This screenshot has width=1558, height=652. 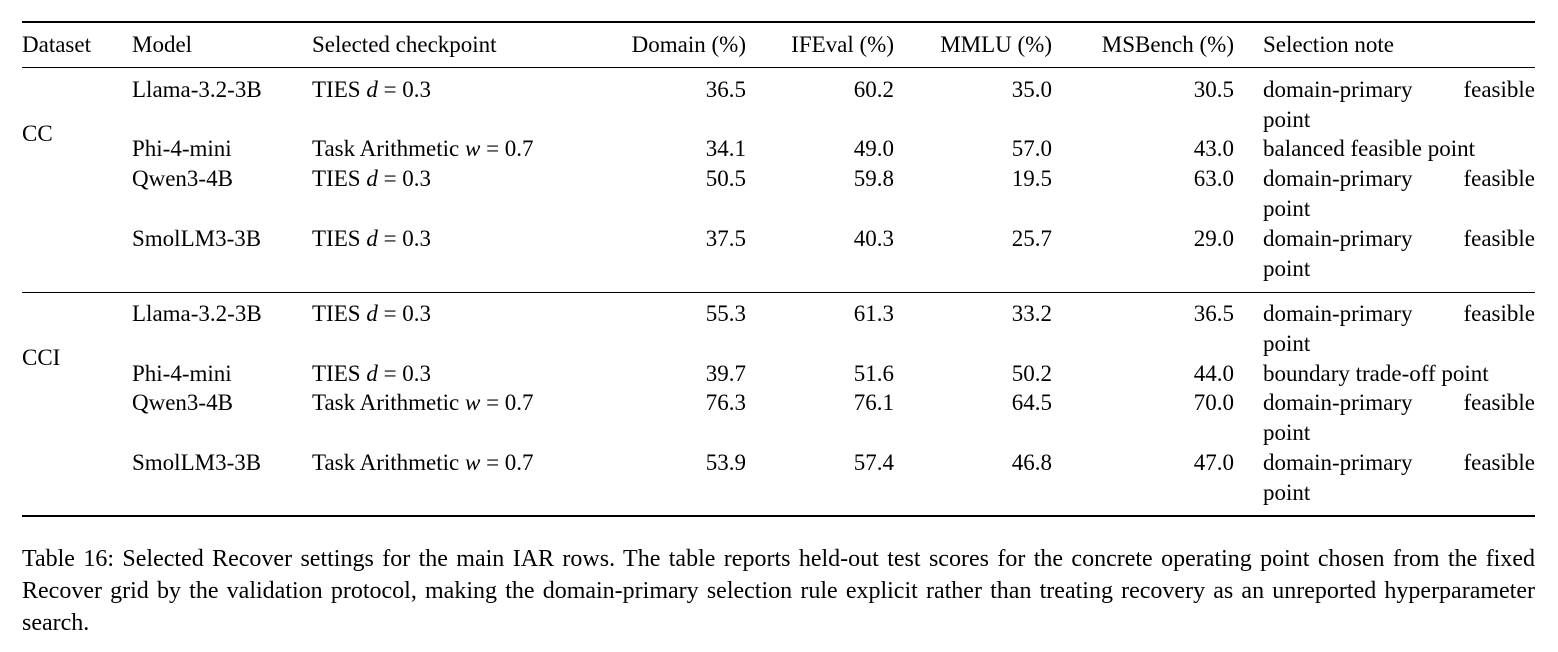 I want to click on msbench-cell: 70.0, so click(x=1213, y=402).